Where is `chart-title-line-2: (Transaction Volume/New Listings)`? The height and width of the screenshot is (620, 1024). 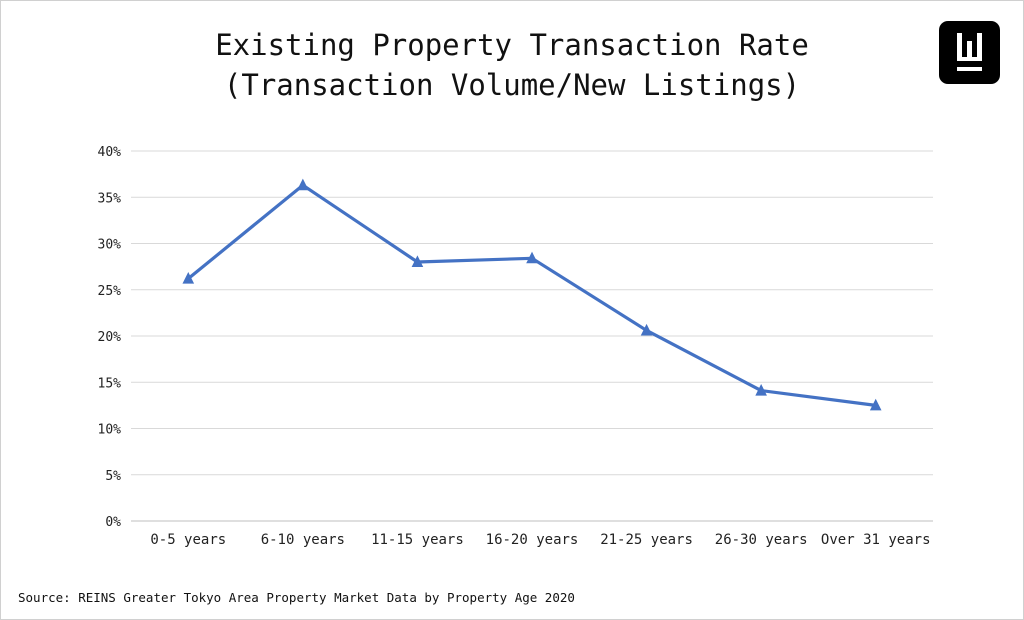 chart-title-line-2: (Transaction Volume/New Listings) is located at coordinates (512, 85).